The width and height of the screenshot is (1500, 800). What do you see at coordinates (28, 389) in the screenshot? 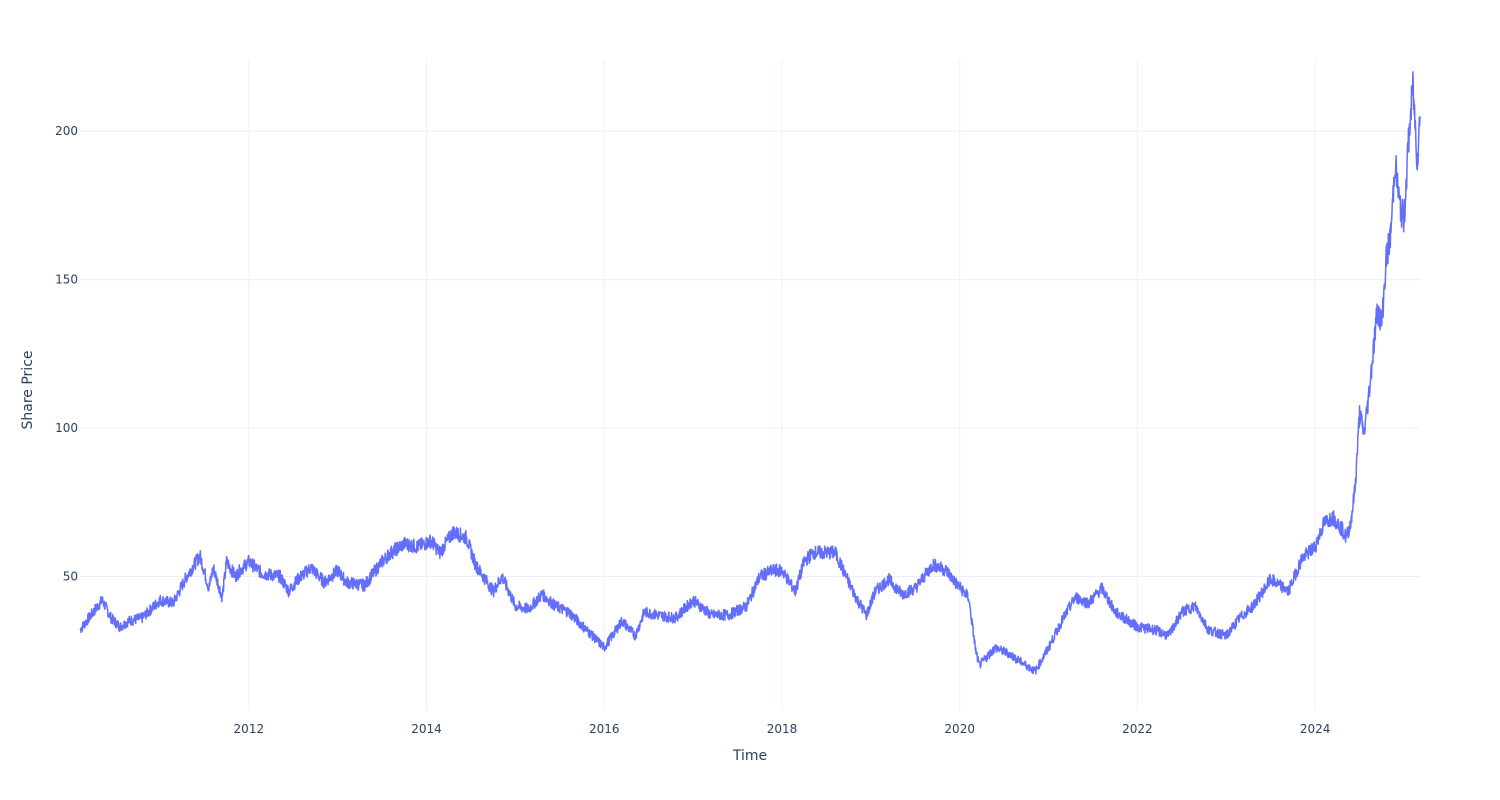
I see `y-axis-title: Share Price` at bounding box center [28, 389].